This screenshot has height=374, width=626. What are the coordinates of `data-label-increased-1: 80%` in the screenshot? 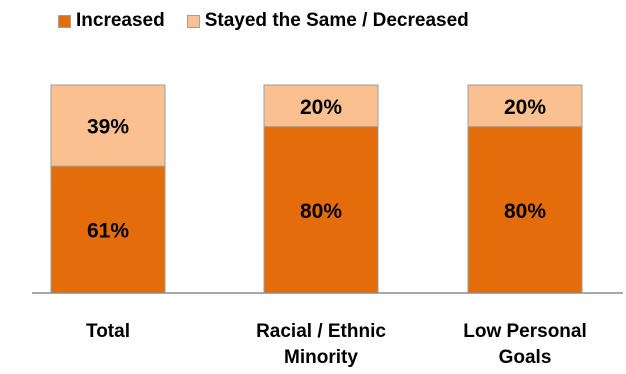 It's located at (321, 211).